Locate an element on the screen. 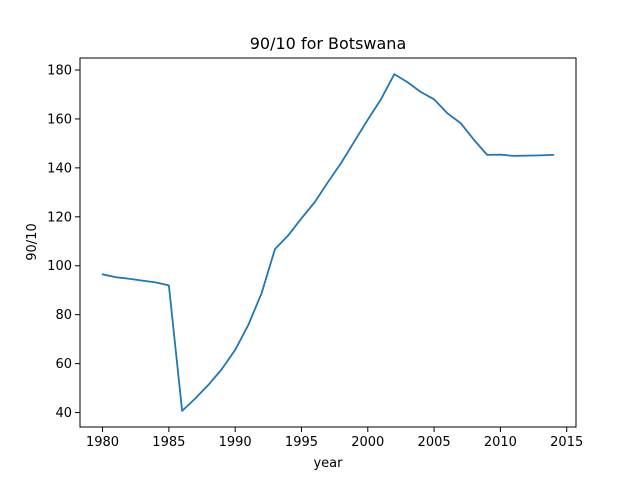  x-tick-label: 2000 is located at coordinates (367, 442).